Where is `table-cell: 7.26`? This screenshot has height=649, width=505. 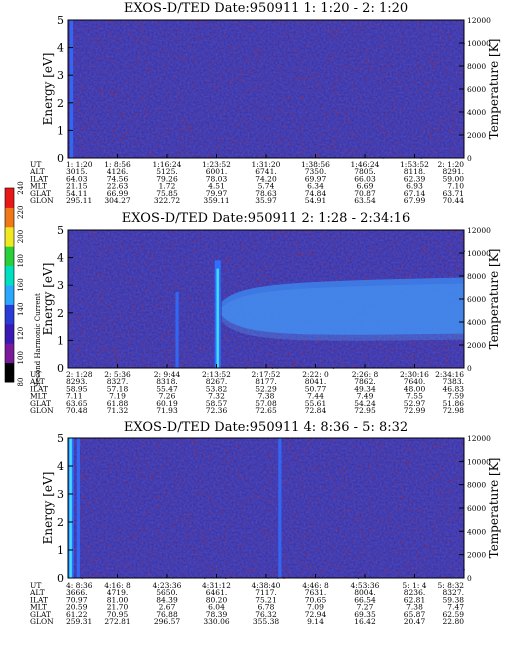
table-cell: 7.26 is located at coordinates (167, 396).